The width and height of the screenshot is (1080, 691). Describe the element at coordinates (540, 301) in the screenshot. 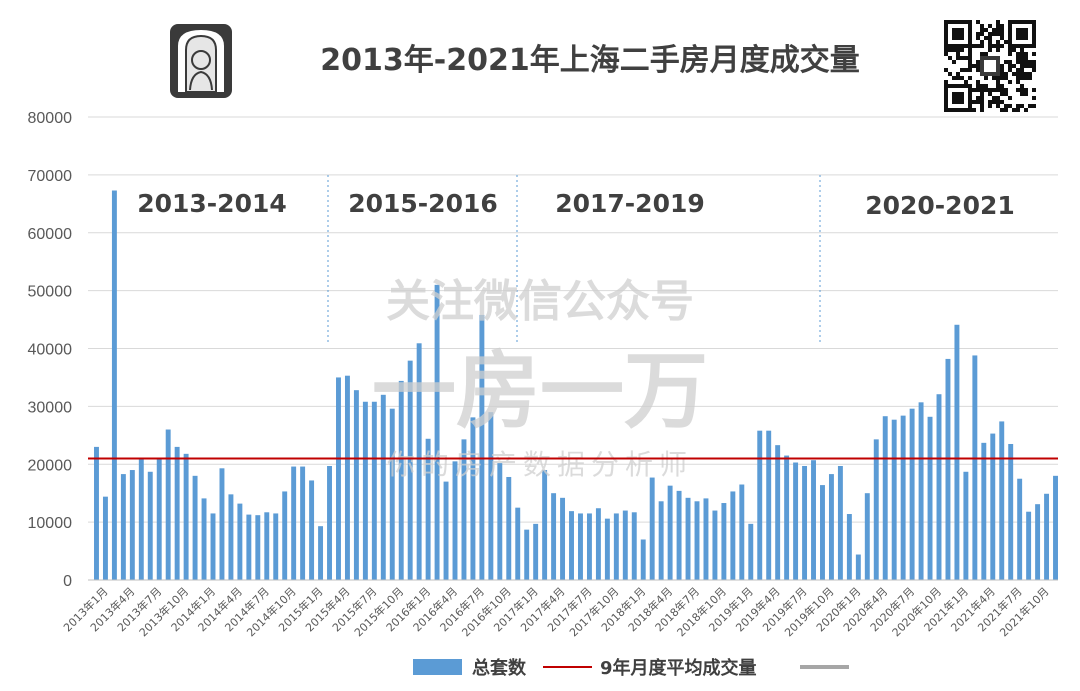

I see `watermark-line1: 关注微信公众号` at that location.